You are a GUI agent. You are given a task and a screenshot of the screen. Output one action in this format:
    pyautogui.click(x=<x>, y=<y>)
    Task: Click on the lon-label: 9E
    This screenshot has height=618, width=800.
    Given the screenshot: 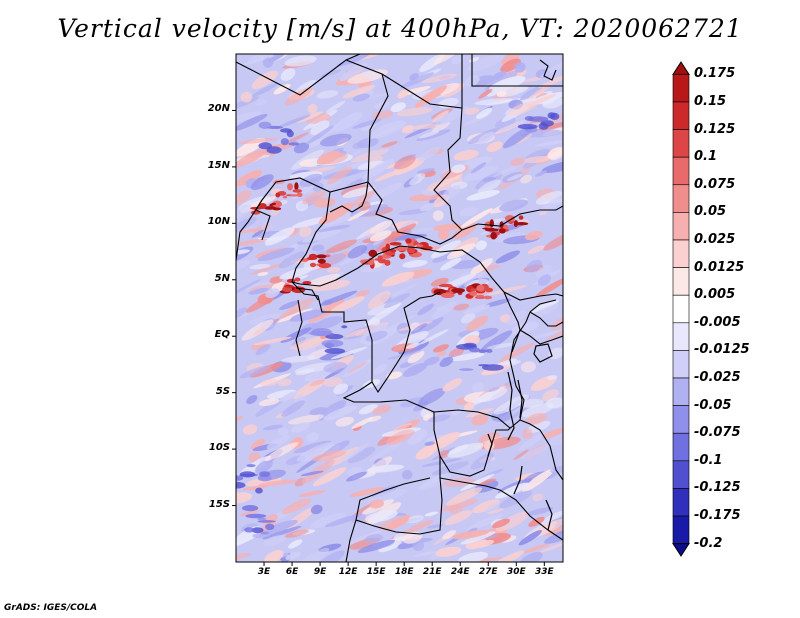 What is the action you would take?
    pyautogui.click(x=320, y=572)
    